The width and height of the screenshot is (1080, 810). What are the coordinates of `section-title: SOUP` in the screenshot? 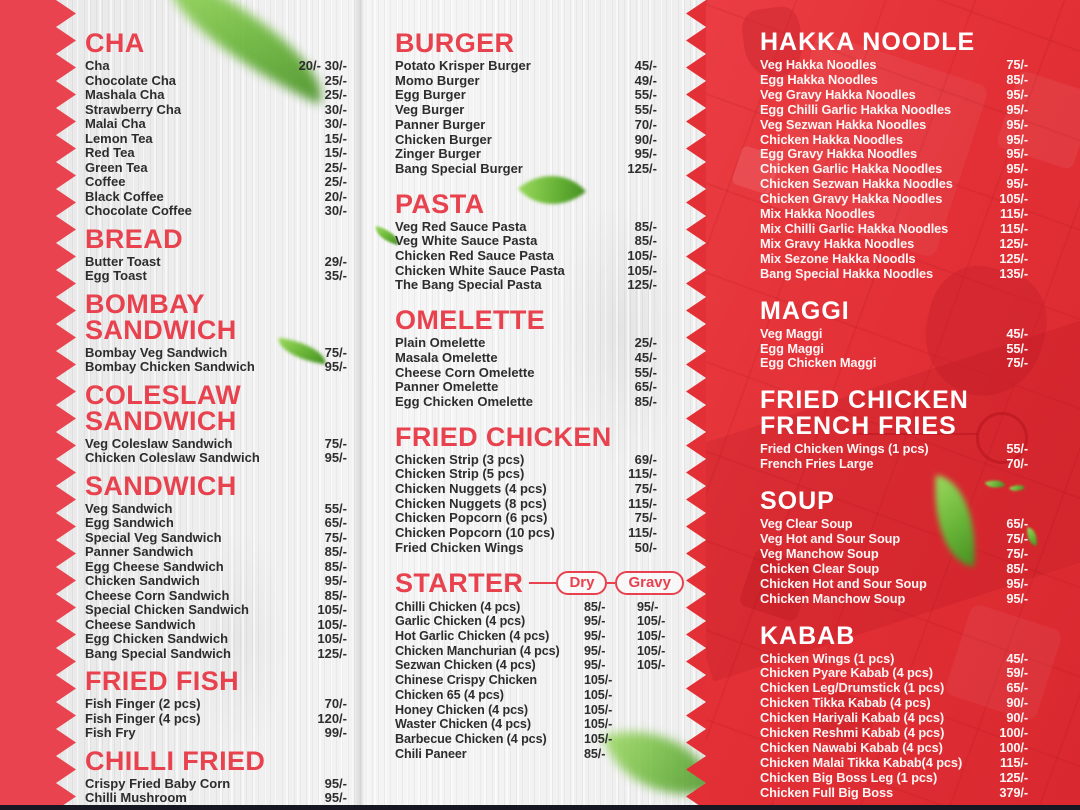 It's located at (797, 501).